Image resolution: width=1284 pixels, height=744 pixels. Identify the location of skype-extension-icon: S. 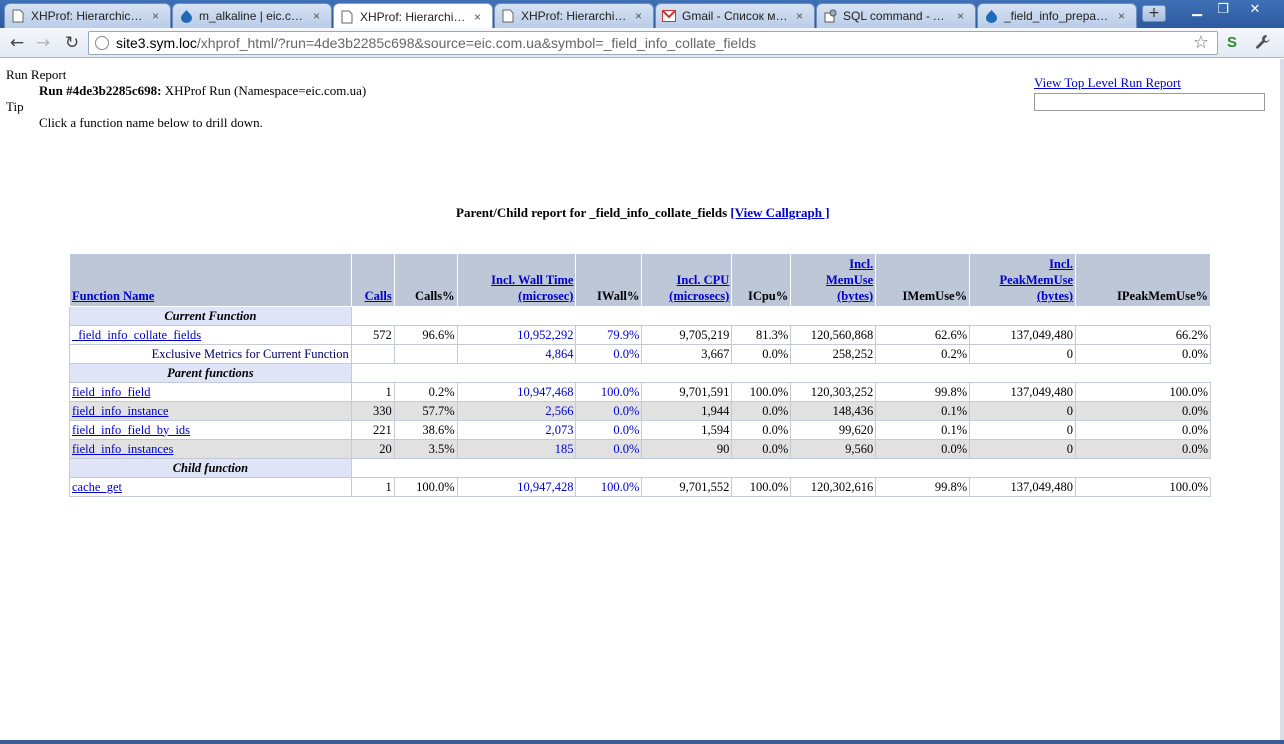
(1231, 42).